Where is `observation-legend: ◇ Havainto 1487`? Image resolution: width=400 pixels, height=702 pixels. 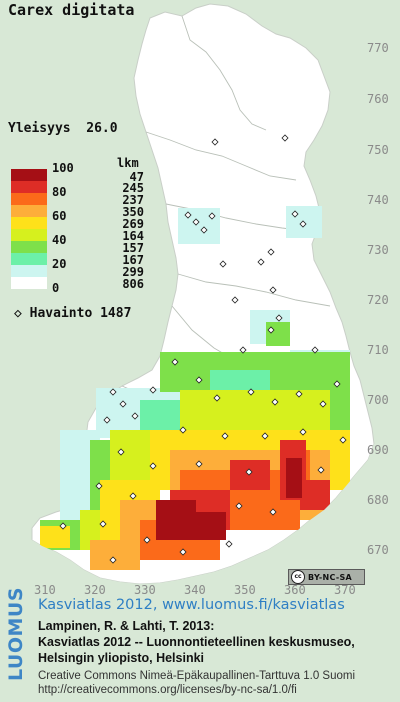 observation-legend: ◇ Havainto 1487 is located at coordinates (72, 313).